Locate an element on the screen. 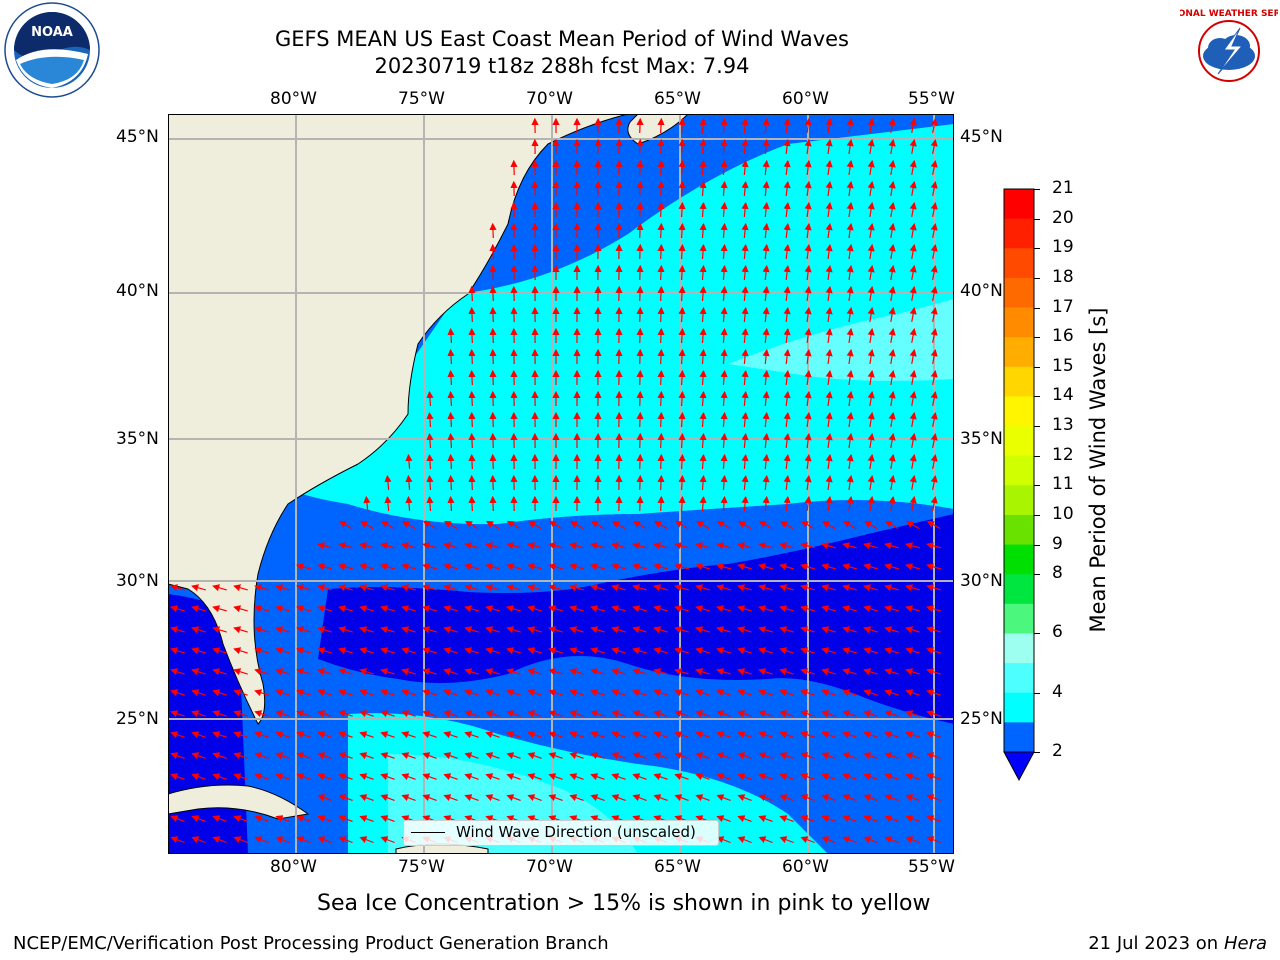 The image size is (1280, 960). lon-tick-top-80w: 80°W is located at coordinates (293, 99).